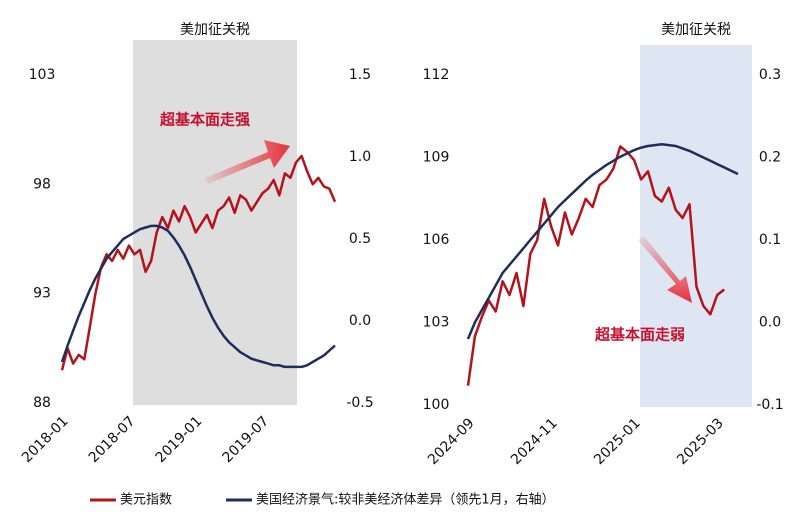 This screenshot has height=529, width=800. Describe the element at coordinates (700, 441) in the screenshot. I see `x-tick-label: 2025-03` at that location.